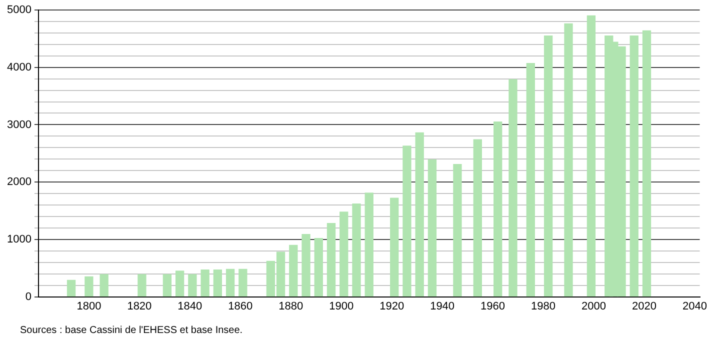 The width and height of the screenshot is (710, 340). I want to click on y-tick-label: 4000, so click(19, 67).